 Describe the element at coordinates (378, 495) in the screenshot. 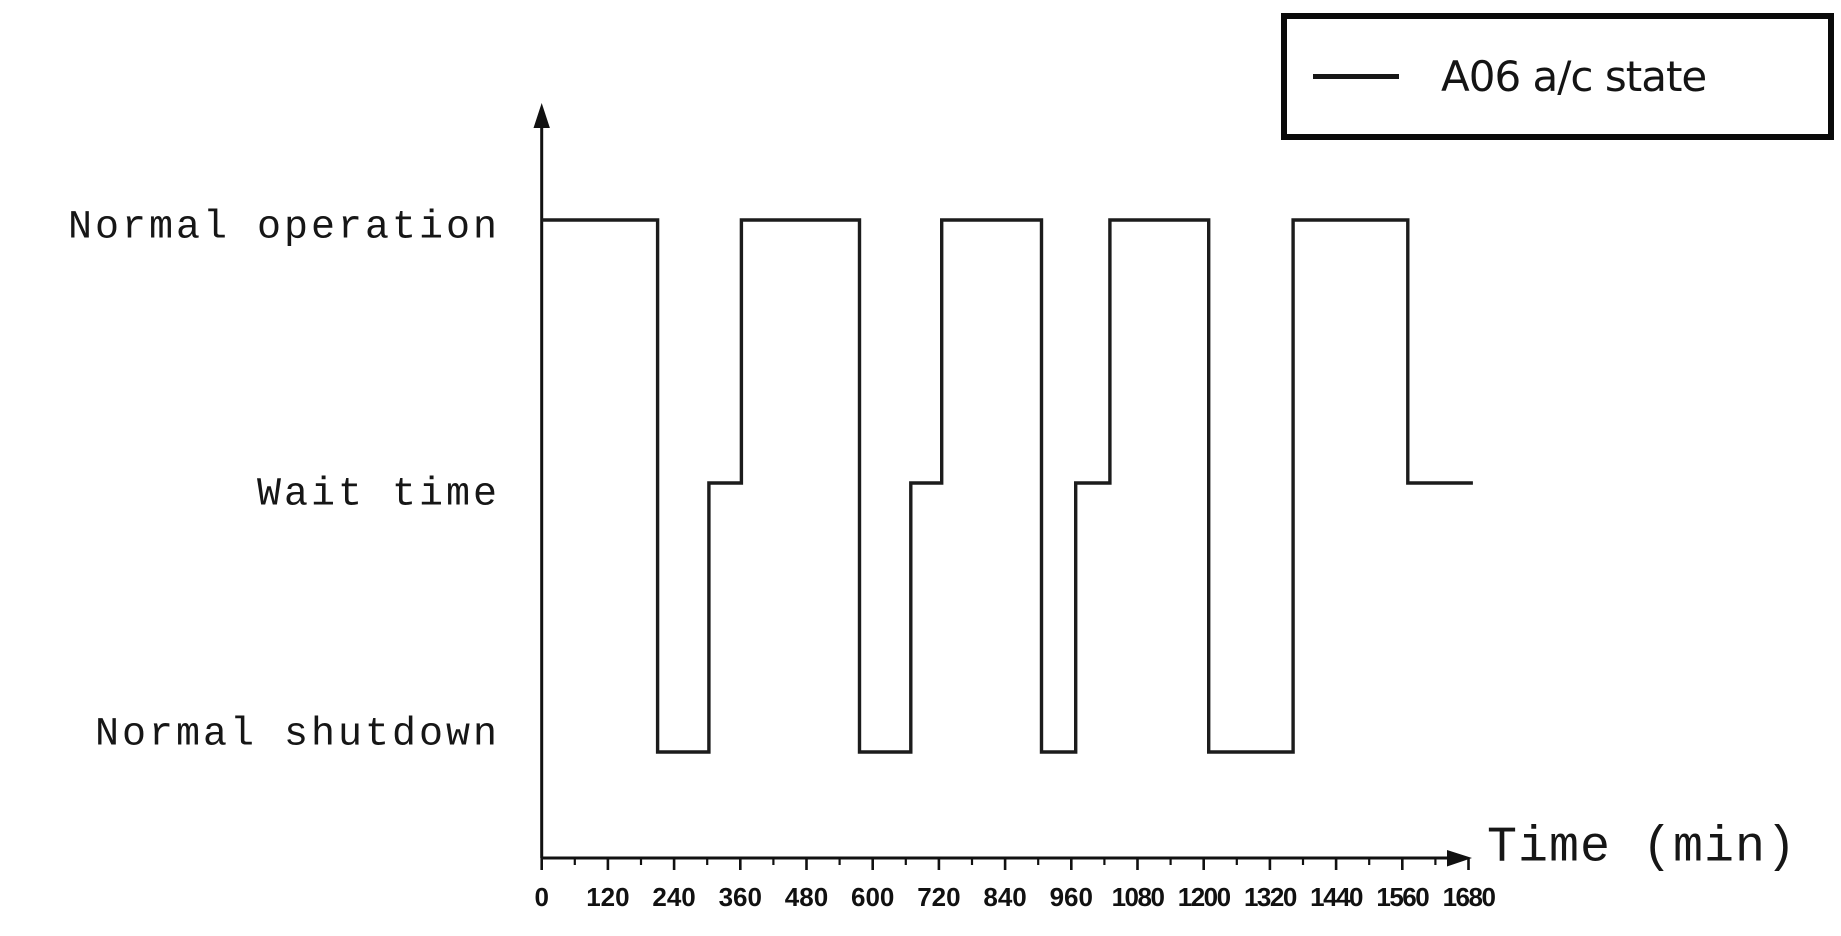

I see `y-category-label-wait-time: Wait time` at that location.